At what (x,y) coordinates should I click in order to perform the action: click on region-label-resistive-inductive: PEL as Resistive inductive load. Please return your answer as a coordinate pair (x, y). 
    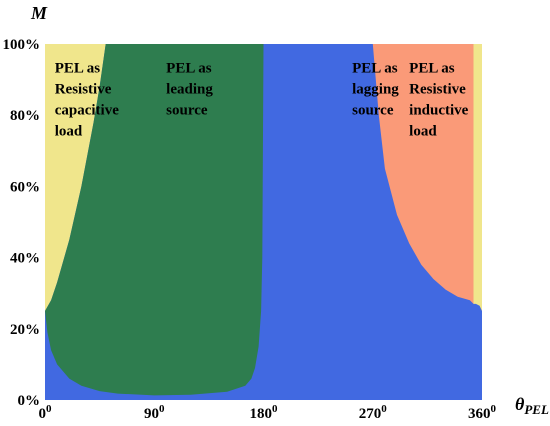
    Looking at the image, I should click on (439, 99).